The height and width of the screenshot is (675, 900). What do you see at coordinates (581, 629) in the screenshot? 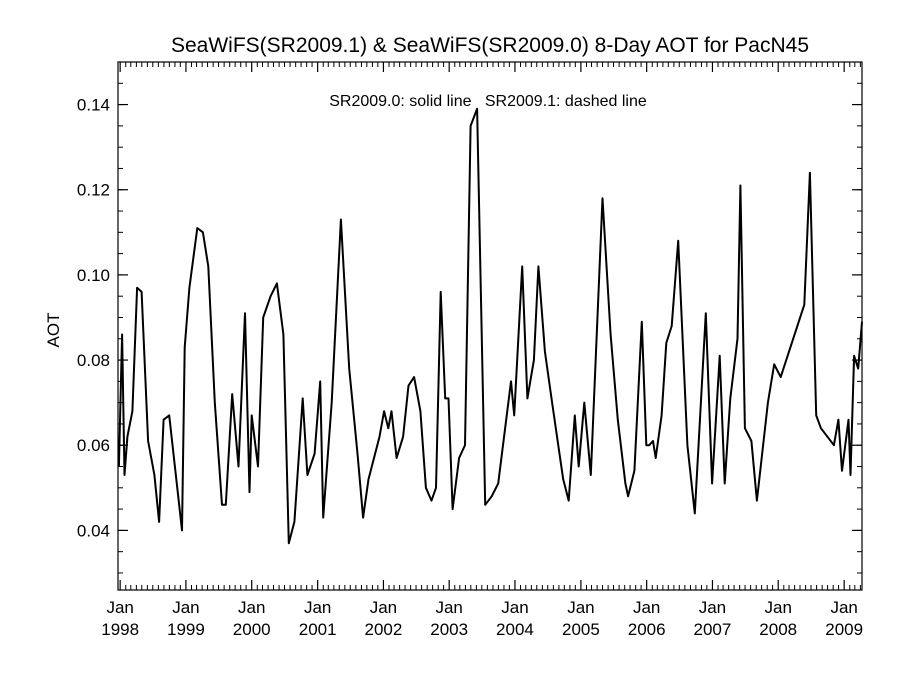
I see `x-tick-year-label: 2005` at bounding box center [581, 629].